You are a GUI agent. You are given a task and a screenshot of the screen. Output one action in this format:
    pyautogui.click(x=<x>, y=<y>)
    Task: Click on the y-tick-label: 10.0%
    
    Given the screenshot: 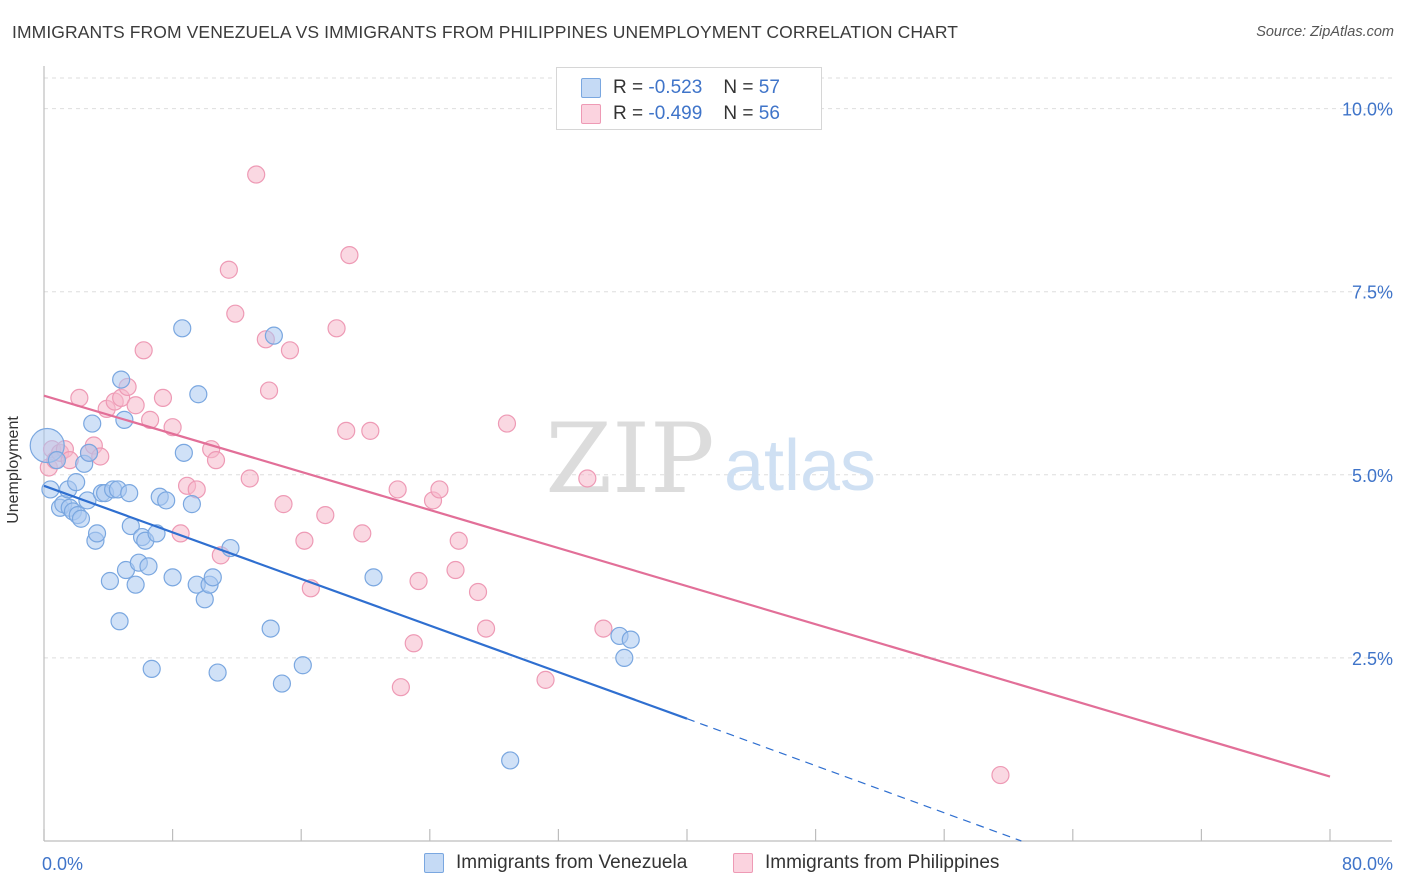 What is the action you would take?
    pyautogui.click(x=1367, y=110)
    